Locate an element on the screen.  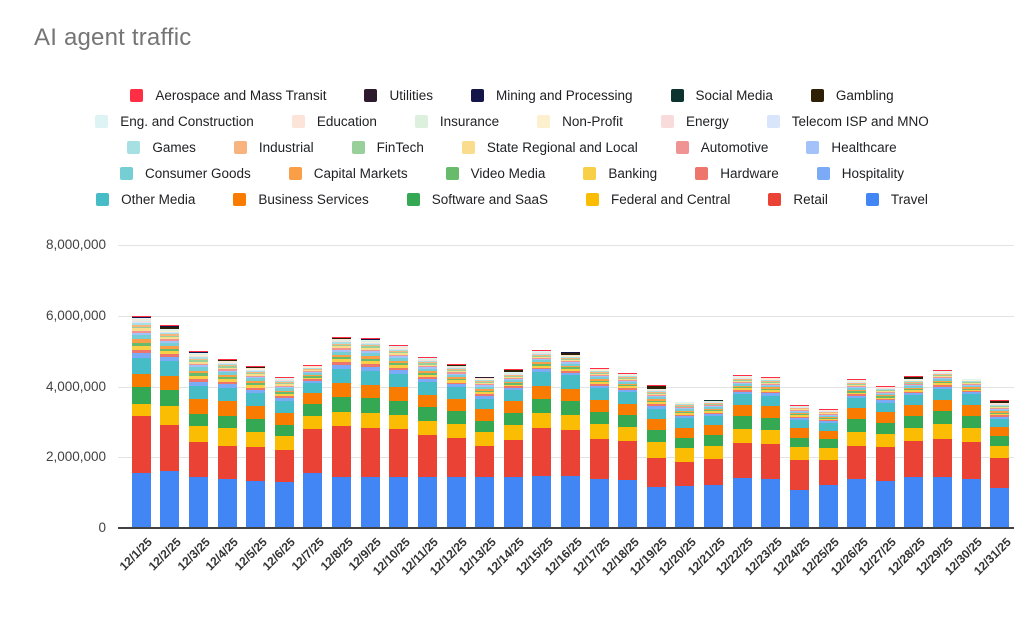
legend-item-fintech: FinTech is located at coordinates (387, 147).